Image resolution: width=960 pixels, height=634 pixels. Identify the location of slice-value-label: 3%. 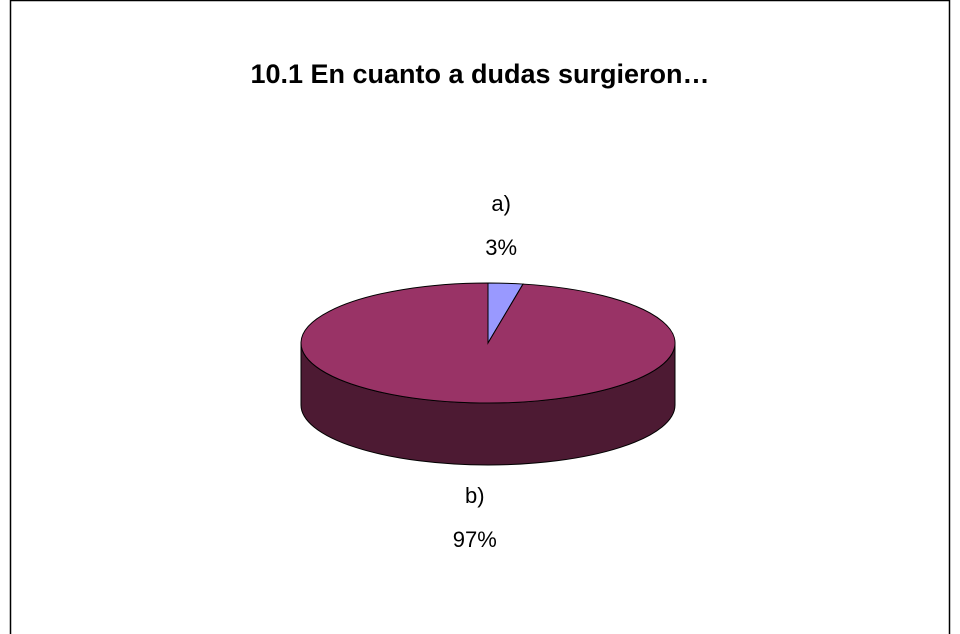
(501, 247).